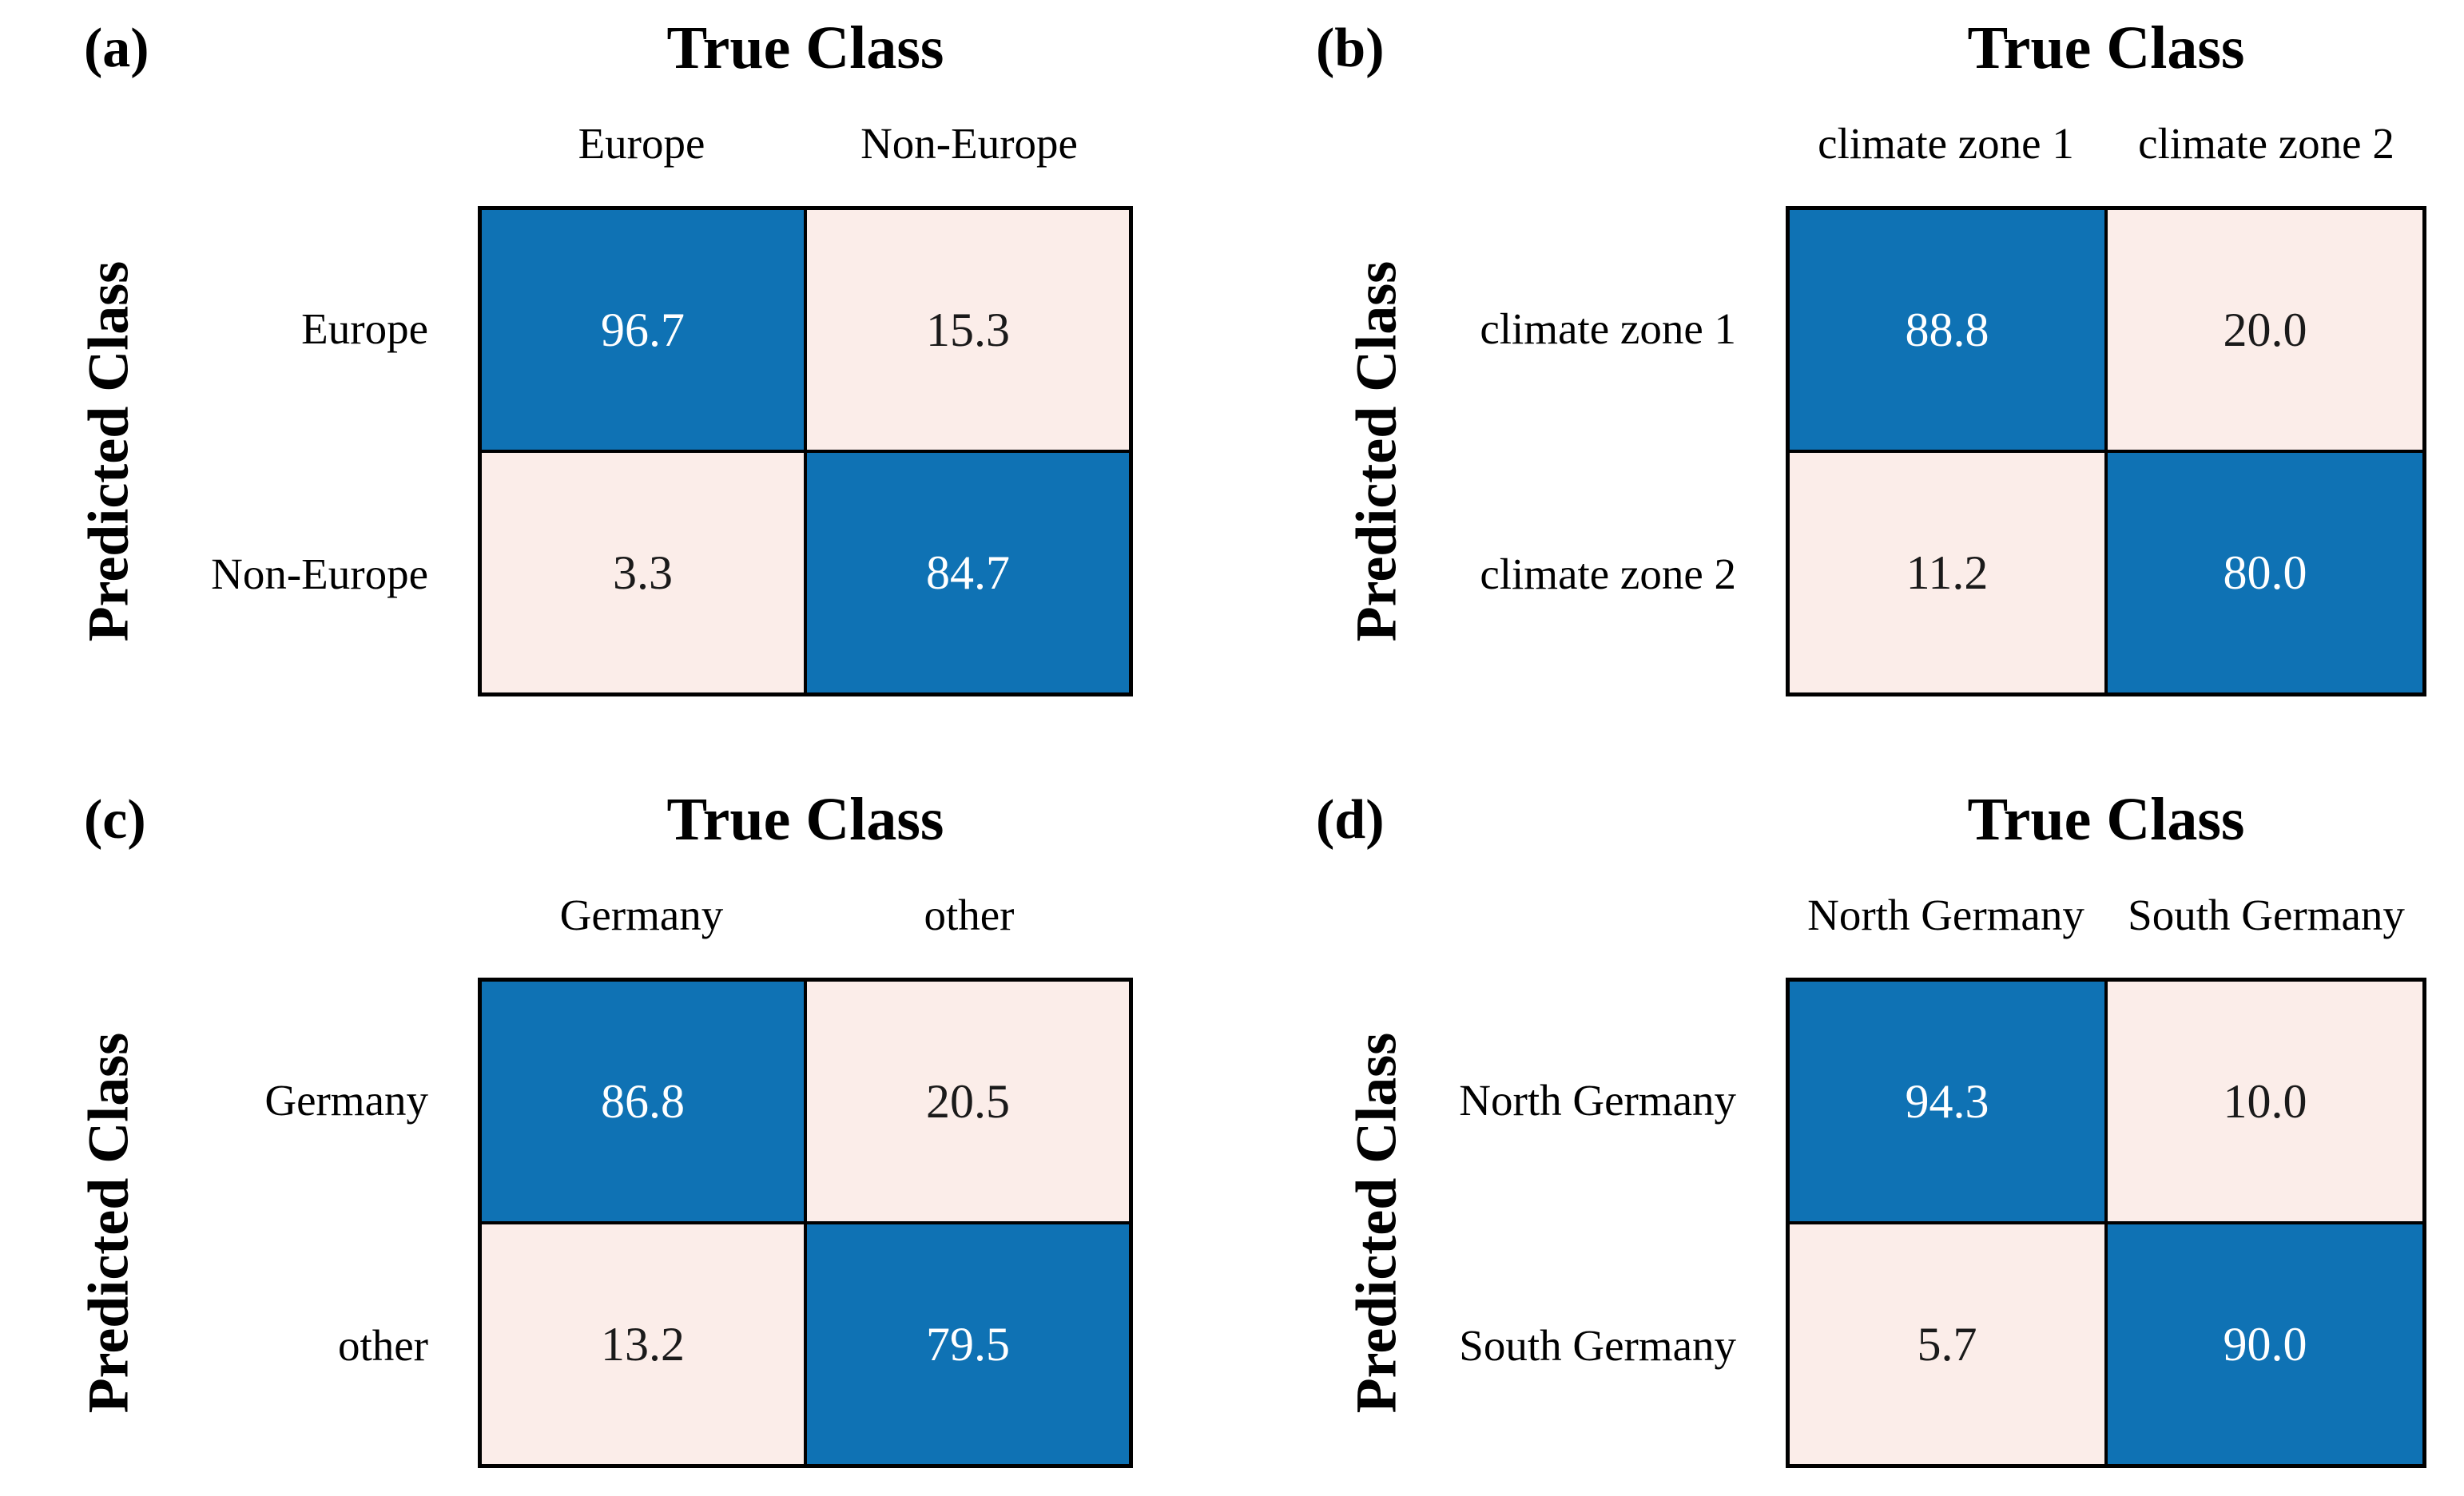 The width and height of the screenshot is (2464, 1496). What do you see at coordinates (319, 574) in the screenshot?
I see `row-header-2: Non-Europe` at bounding box center [319, 574].